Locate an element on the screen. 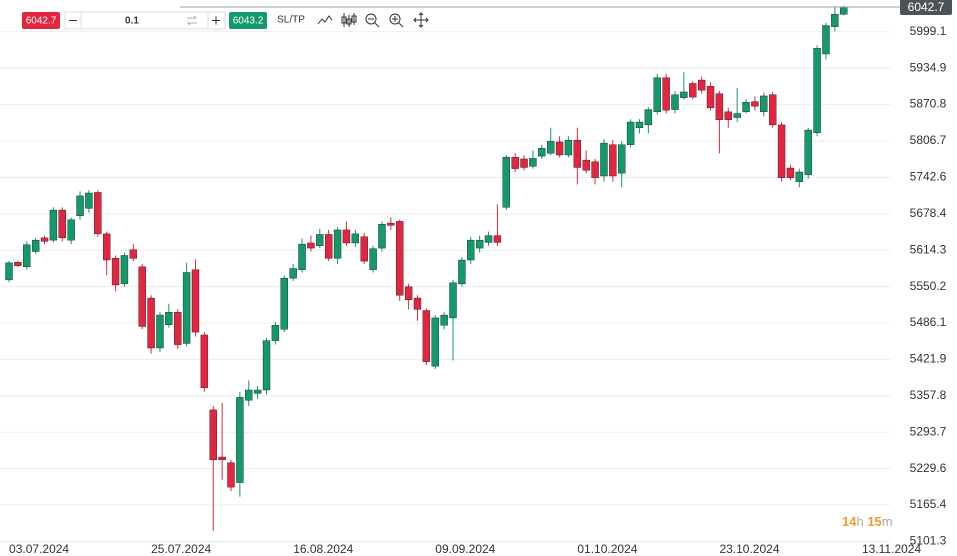 This screenshot has height=556, width=957. quantity-box is located at coordinates (145, 20).